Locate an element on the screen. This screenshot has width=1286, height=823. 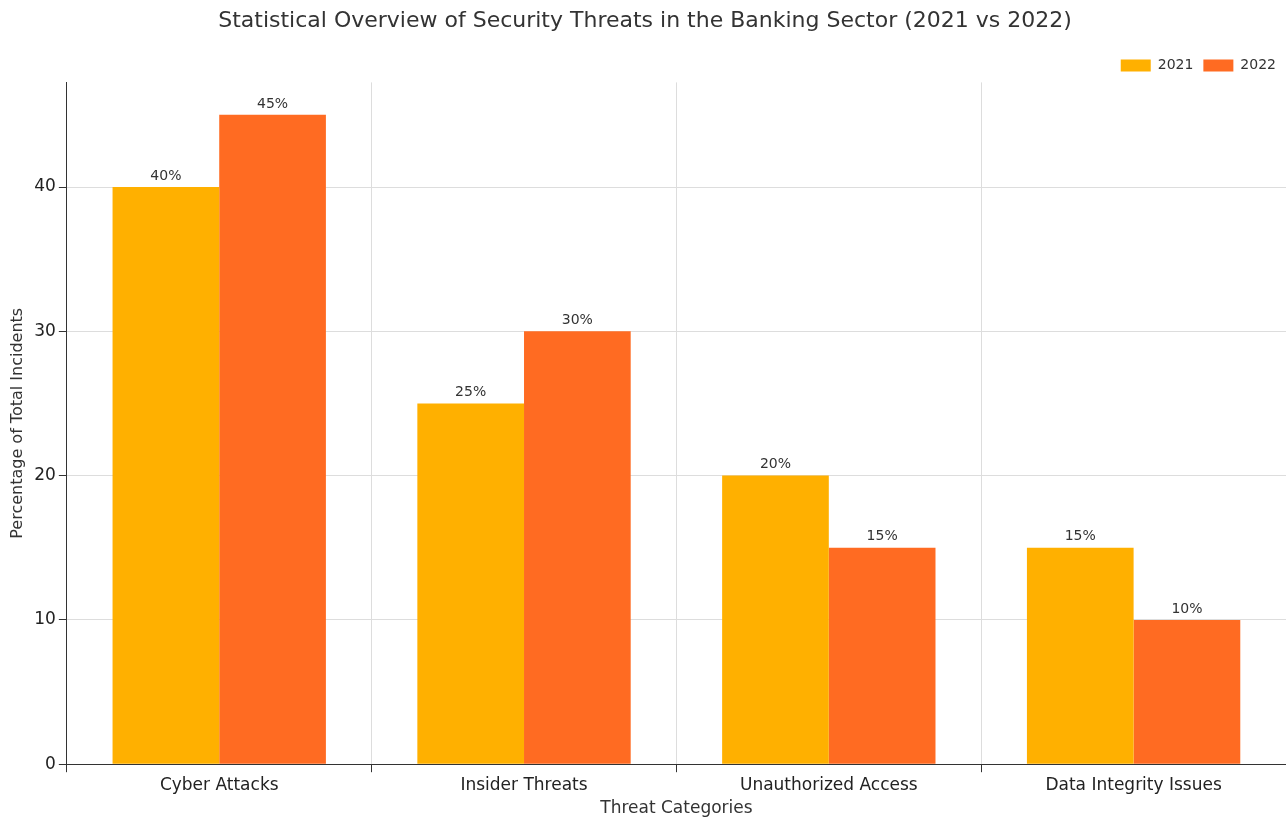
x-tick-label: Data Integrity Issues is located at coordinates (1133, 783).